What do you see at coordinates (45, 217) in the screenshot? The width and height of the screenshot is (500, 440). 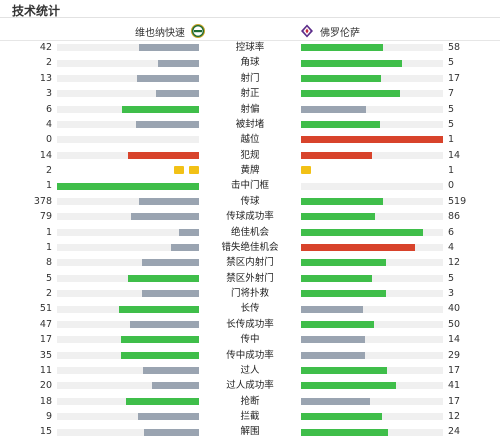 I see `home-value: 79` at bounding box center [45, 217].